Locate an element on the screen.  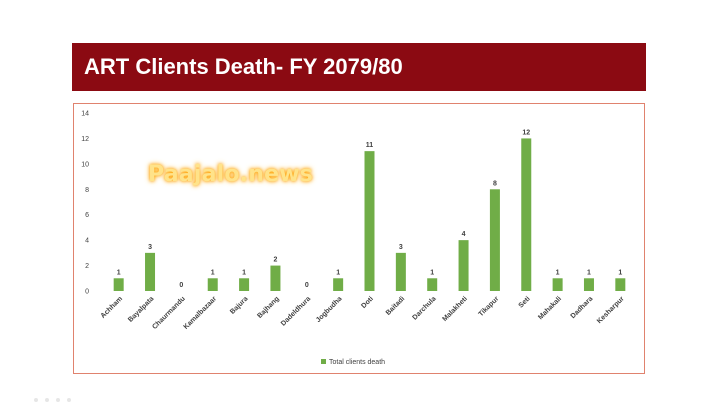
bar-value-label: 11 is located at coordinates (370, 145).